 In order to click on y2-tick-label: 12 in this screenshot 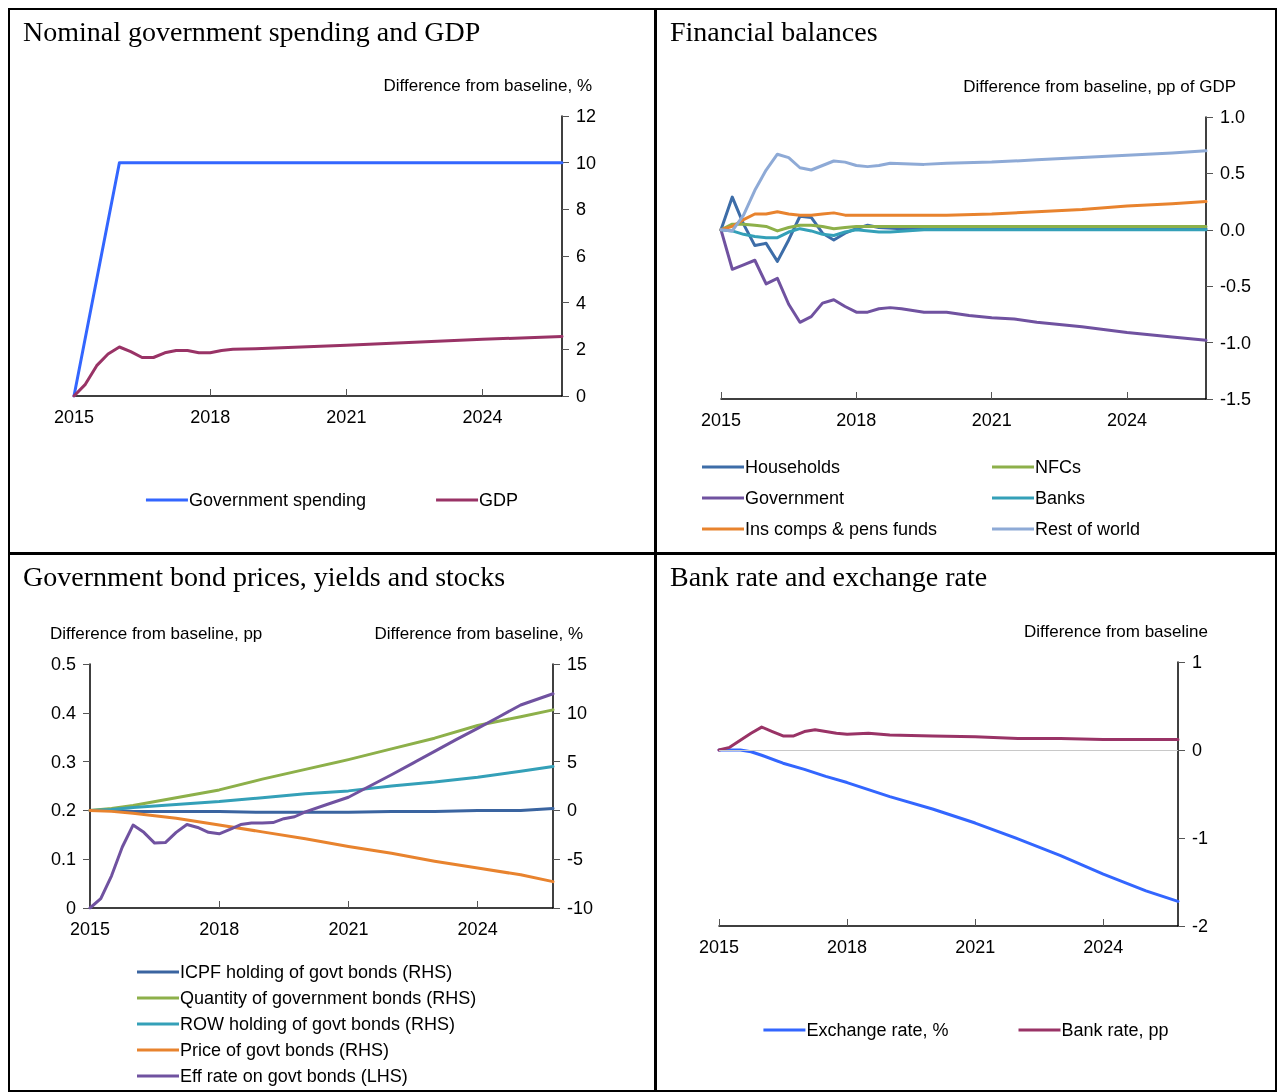, I will do `click(586, 116)`.